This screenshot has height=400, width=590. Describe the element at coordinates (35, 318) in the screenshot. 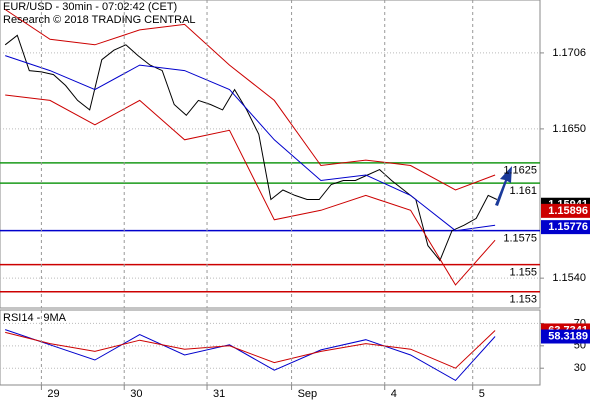

I see `rsi-title: RSI14 - 9MA` at that location.